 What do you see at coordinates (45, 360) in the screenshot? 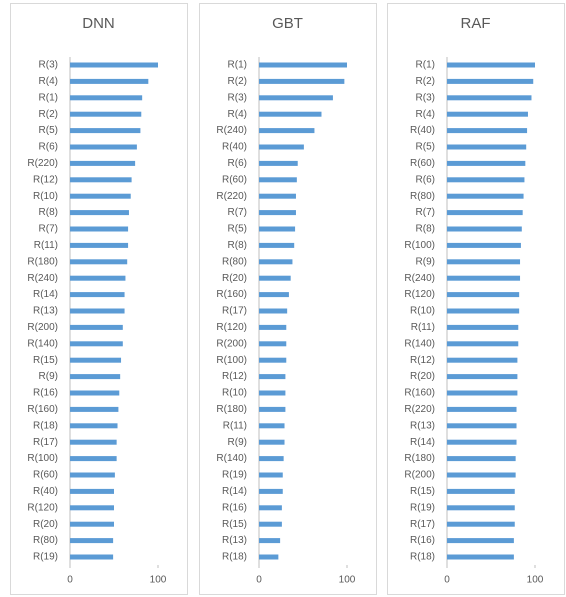
I see `y-tick-label: R(15)` at bounding box center [45, 360].